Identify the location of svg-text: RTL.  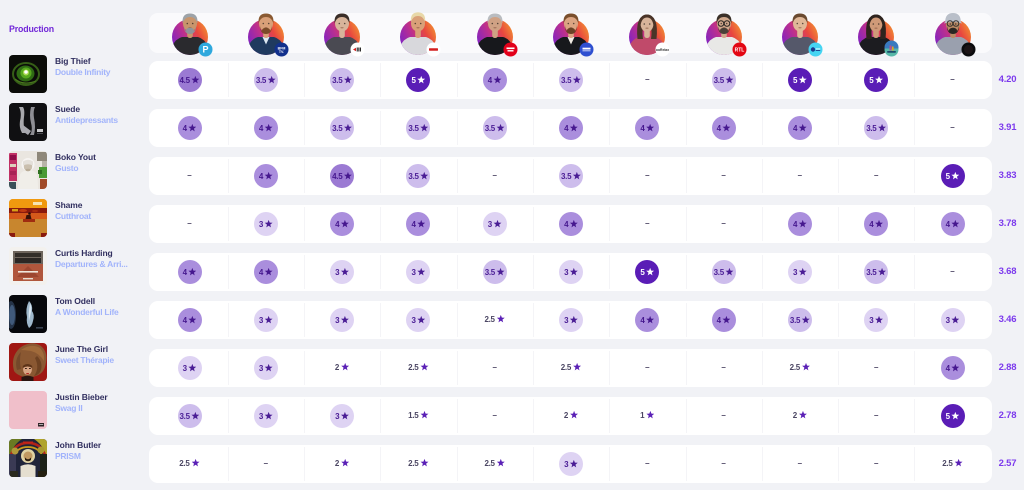
(739, 51).